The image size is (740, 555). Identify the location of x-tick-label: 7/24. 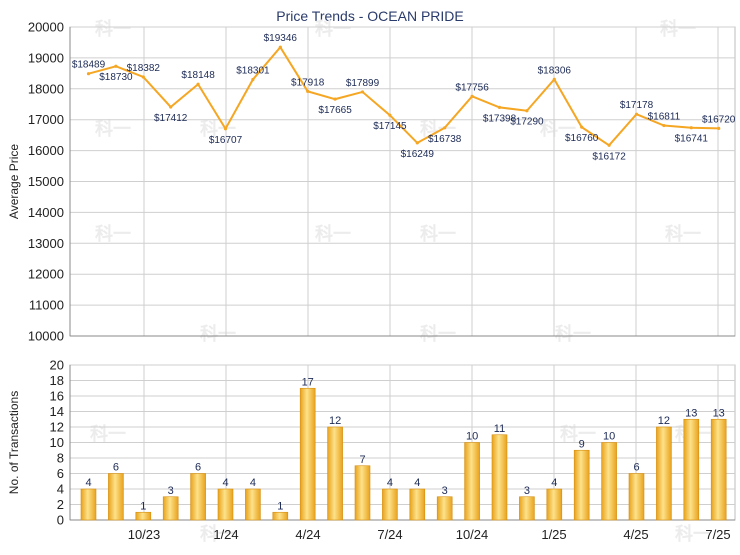
(389, 534).